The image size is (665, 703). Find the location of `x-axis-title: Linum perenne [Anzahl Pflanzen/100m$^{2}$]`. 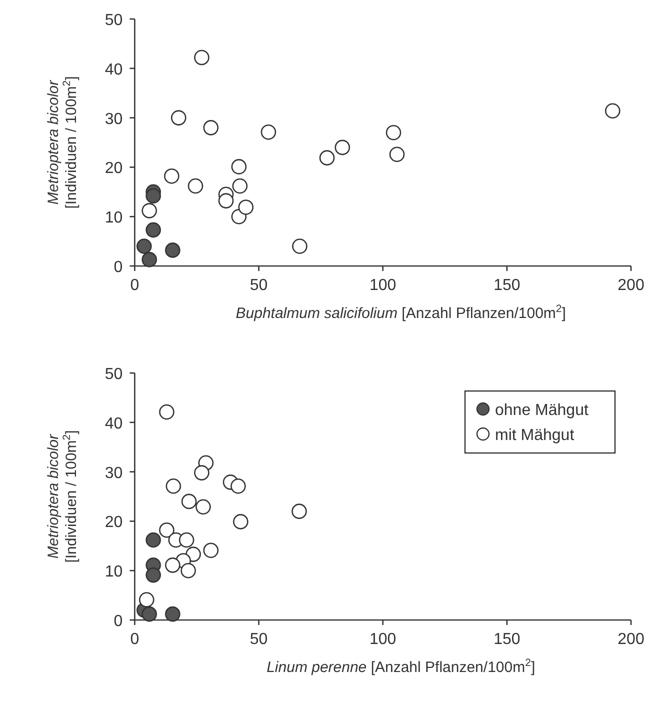

x-axis-title: Linum perenne [Anzahl Pflanzen/100m$^{2}$] is located at coordinates (401, 666).